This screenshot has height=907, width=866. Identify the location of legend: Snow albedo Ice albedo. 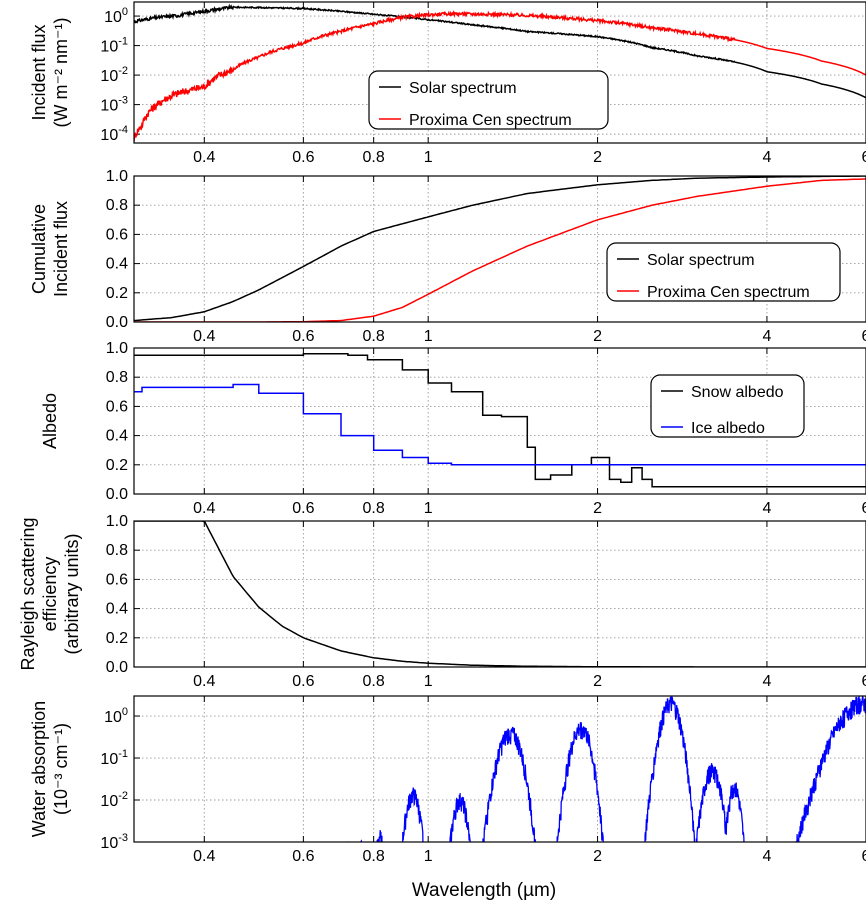
(727, 406).